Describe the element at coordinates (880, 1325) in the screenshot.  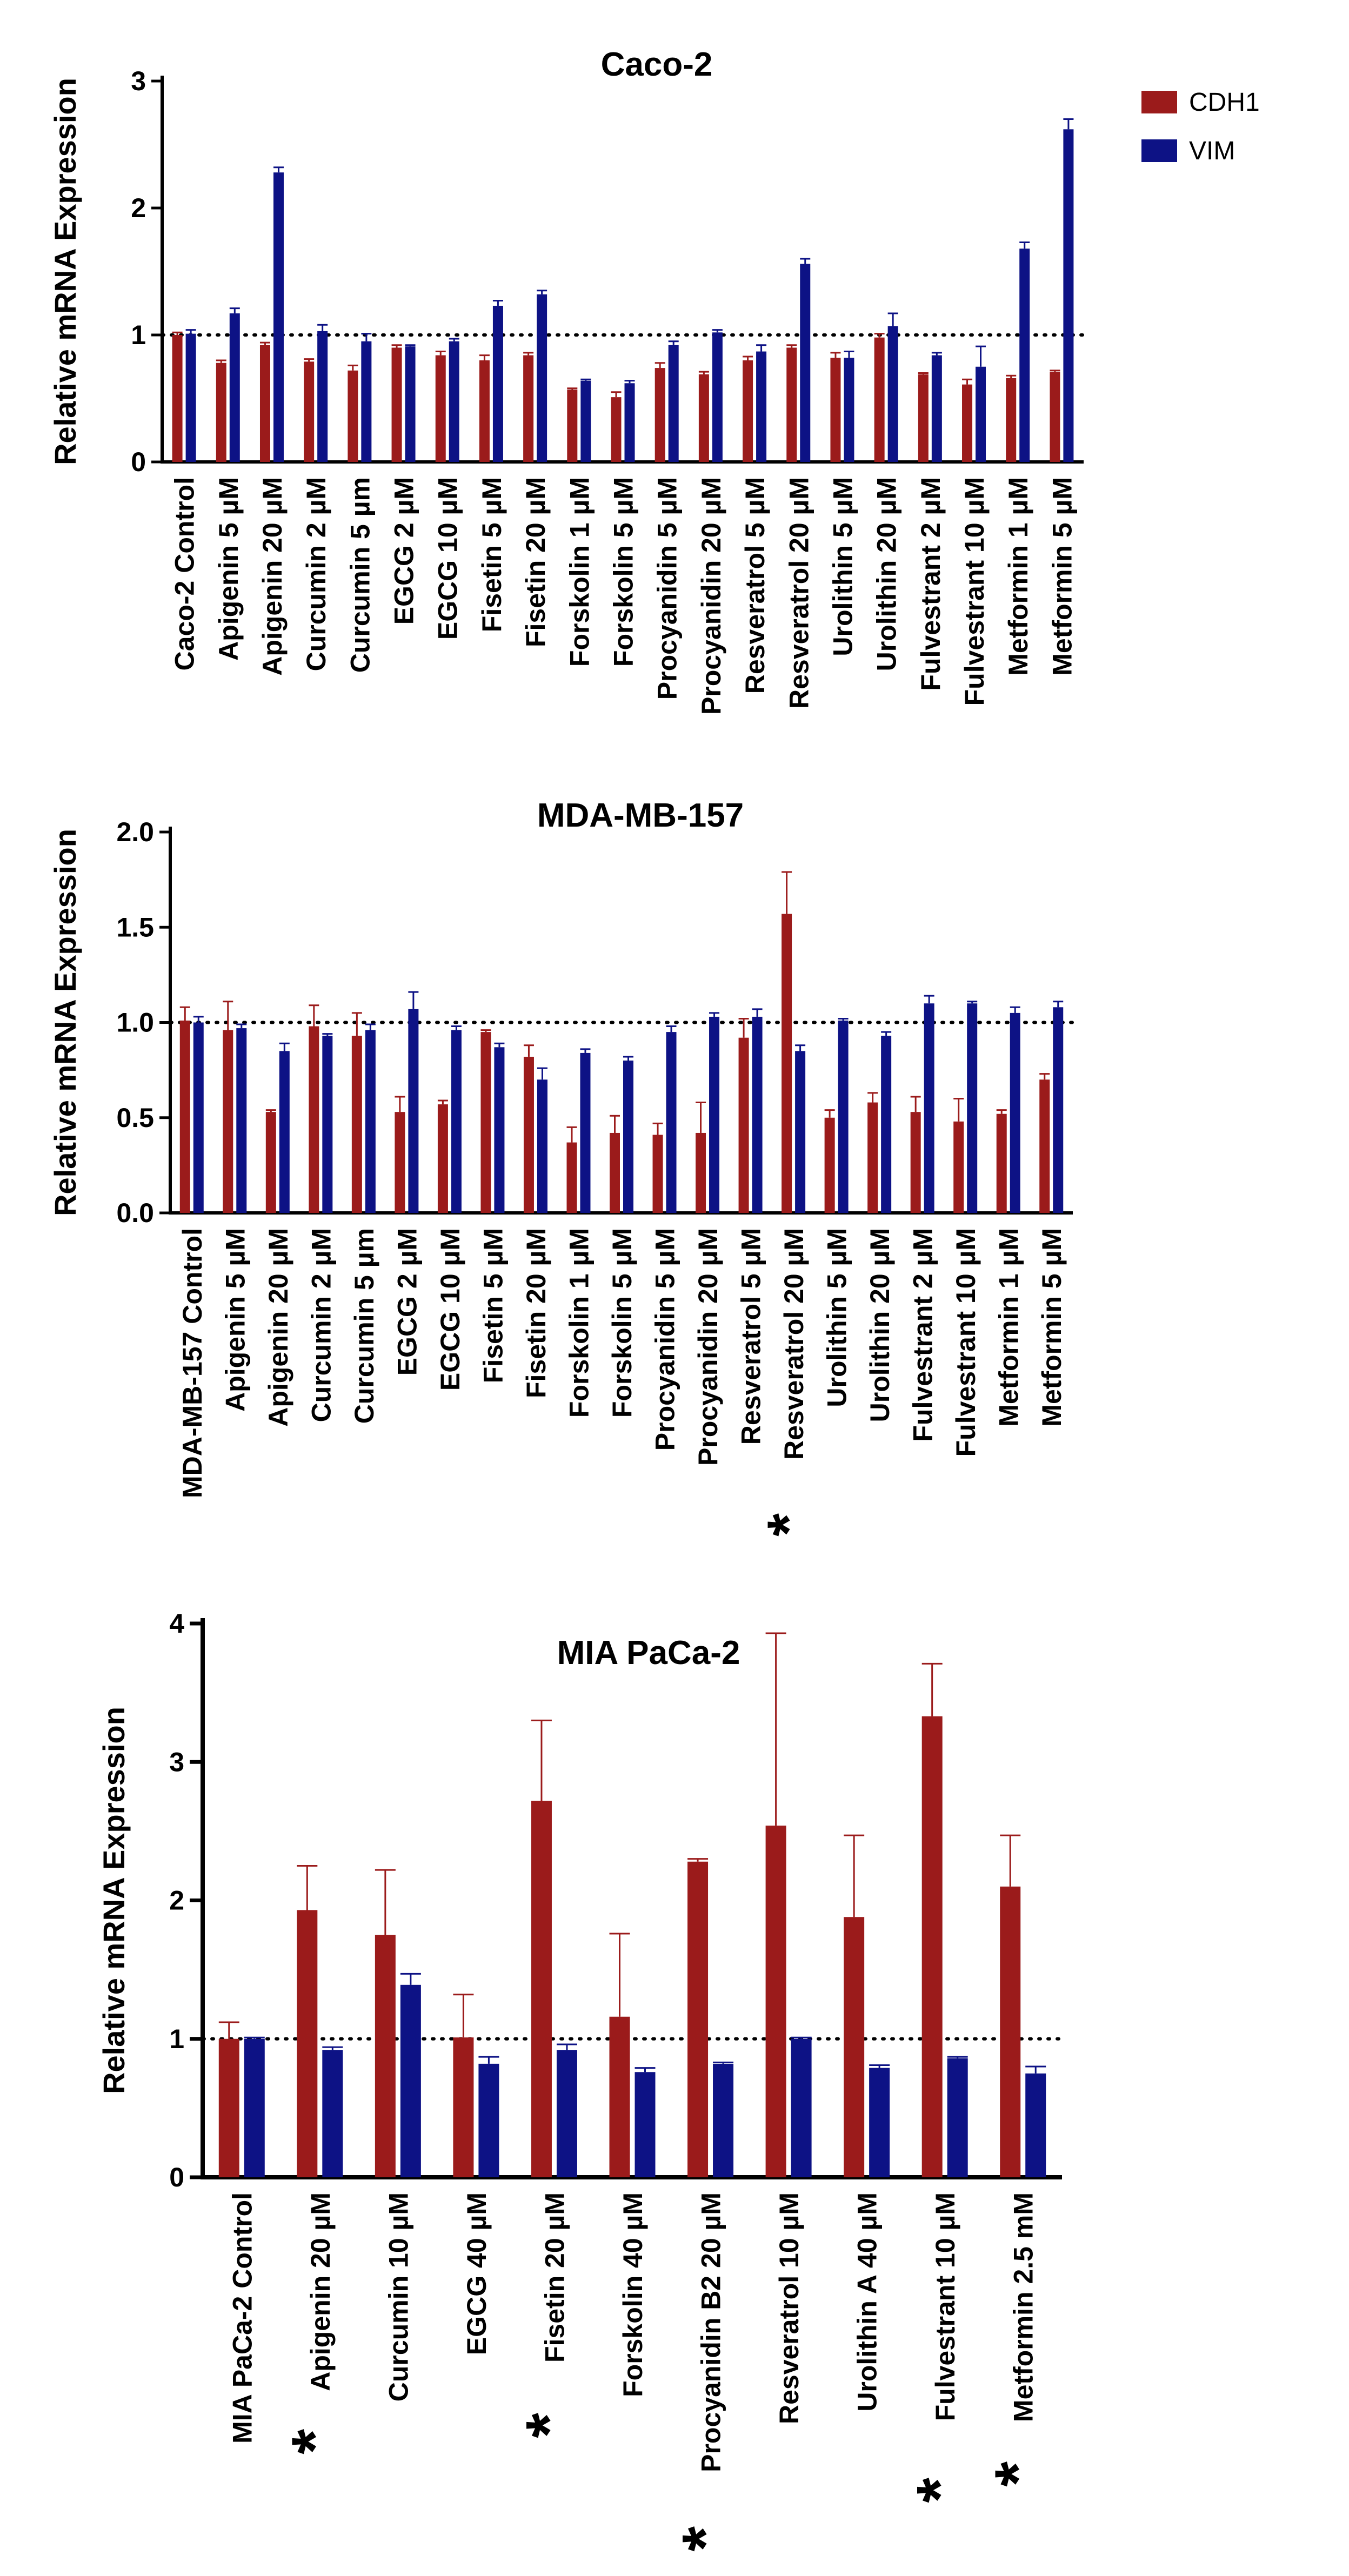
I see `x-tick-label-mda-mb-157-urolithin-20-um: Urolithin 20 µM` at that location.